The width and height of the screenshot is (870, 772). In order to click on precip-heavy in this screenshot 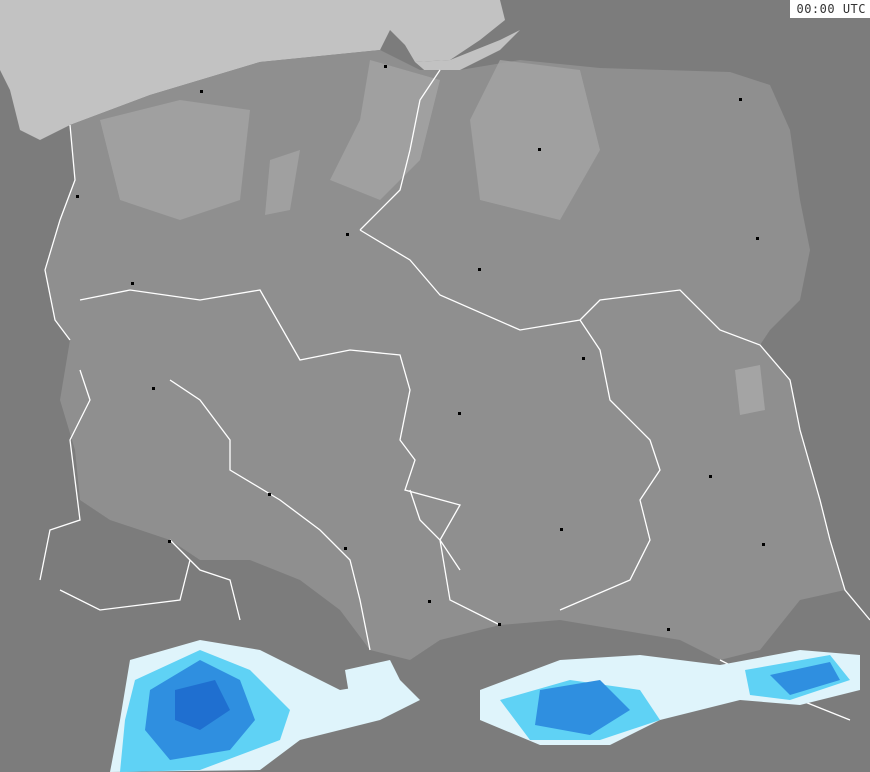, I will do `click(492, 710)`.